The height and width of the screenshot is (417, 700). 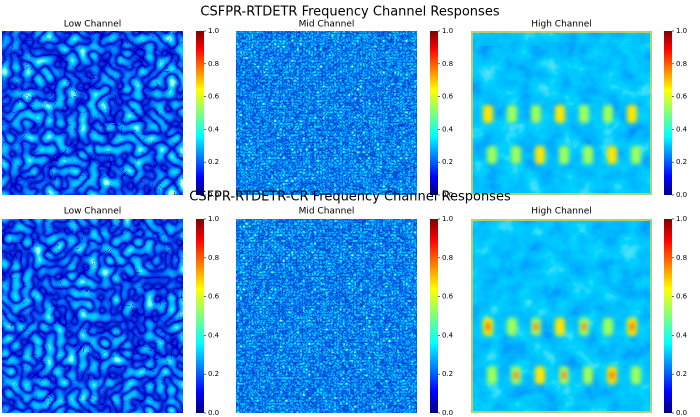 What do you see at coordinates (349, 12) in the screenshot?
I see `figure-title: CSFPR-RTDETR Frequency Channel Responses` at bounding box center [349, 12].